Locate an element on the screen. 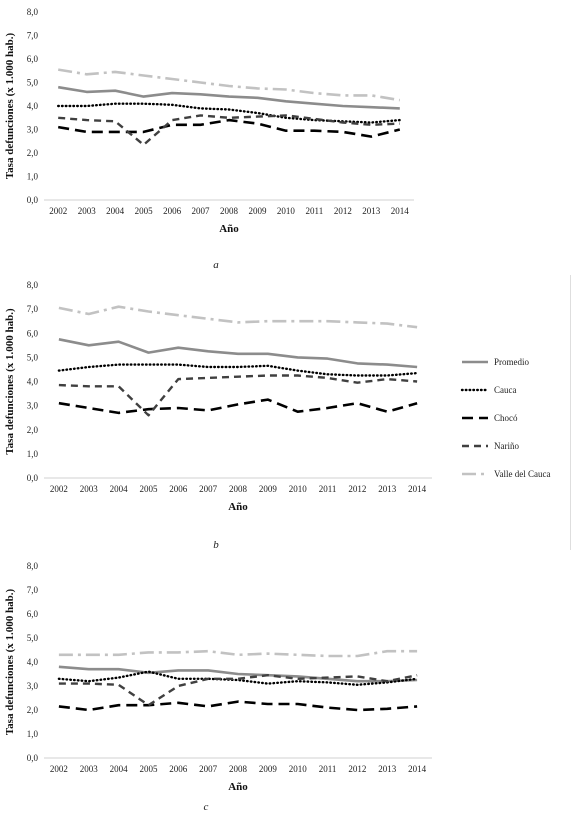 The width and height of the screenshot is (571, 821). legend-item-choco: Chocó is located at coordinates (490, 418).